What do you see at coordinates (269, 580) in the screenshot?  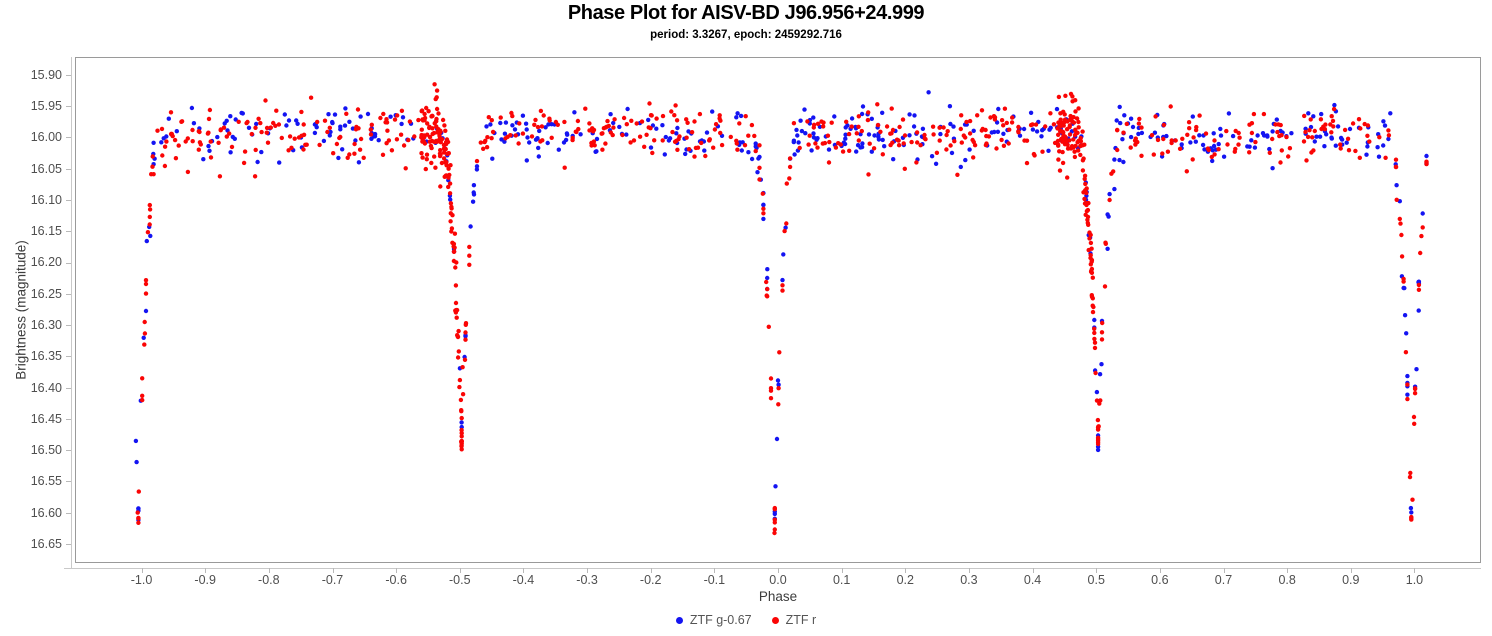 I see `x-tick-label: -0.8` at bounding box center [269, 580].